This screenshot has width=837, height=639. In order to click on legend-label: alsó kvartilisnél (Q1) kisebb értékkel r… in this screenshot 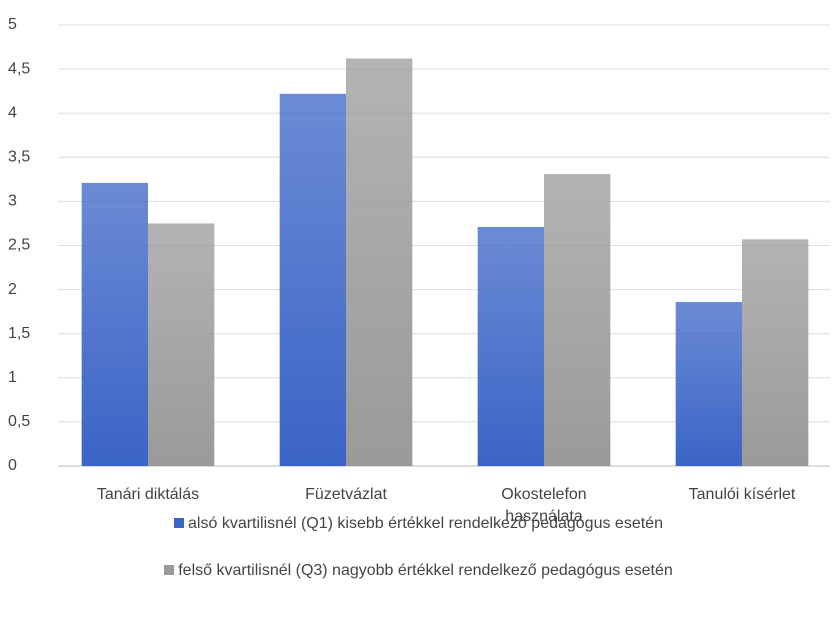, I will do `click(425, 523)`.